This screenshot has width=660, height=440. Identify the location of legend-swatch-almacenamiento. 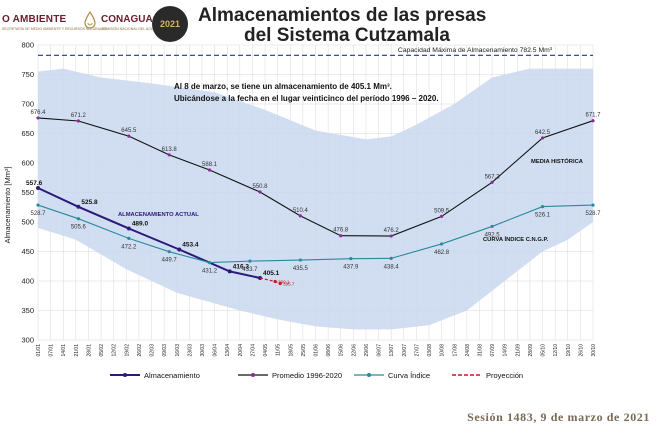
(125, 375).